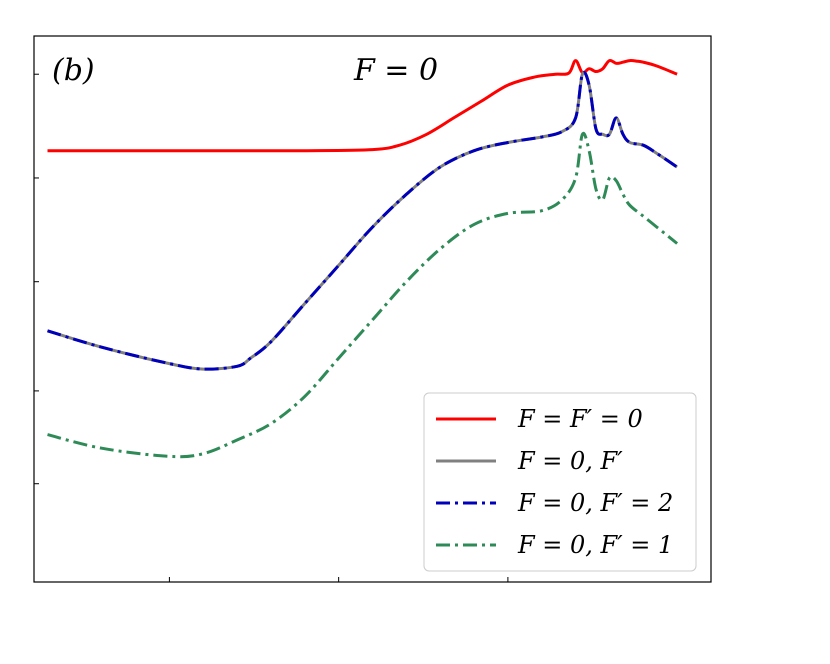  Describe the element at coordinates (595, 503) in the screenshot. I see `legend-label-2: F = 0, F′ = 2` at that location.